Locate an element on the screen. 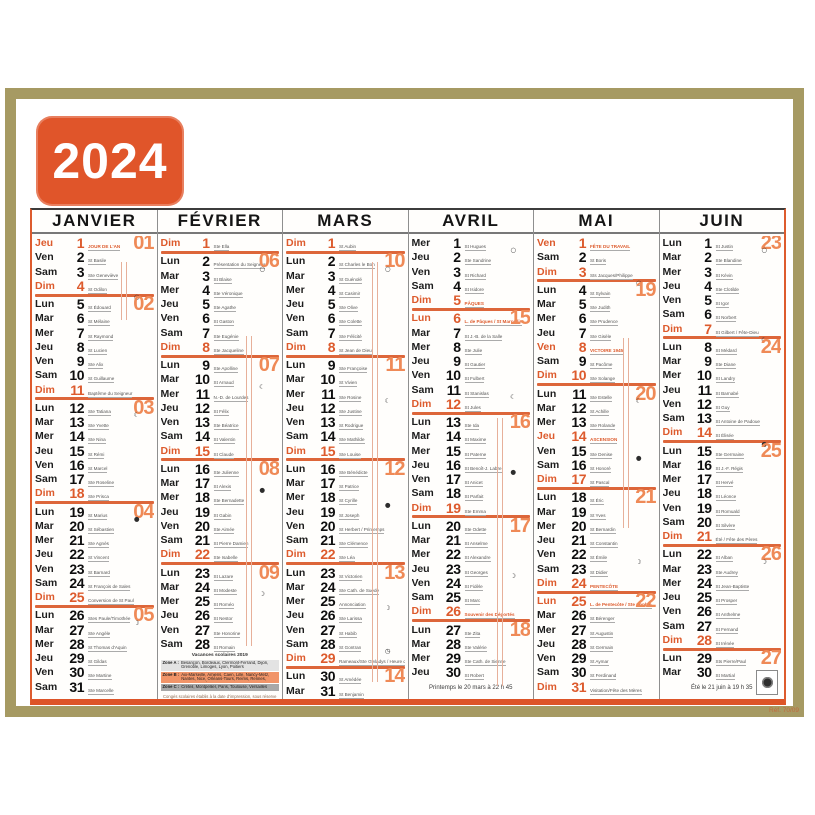 Image resolution: width=815 pixels, height=815 pixels. day-row: Ven 20 Ste Aimée is located at coordinates (220, 527).